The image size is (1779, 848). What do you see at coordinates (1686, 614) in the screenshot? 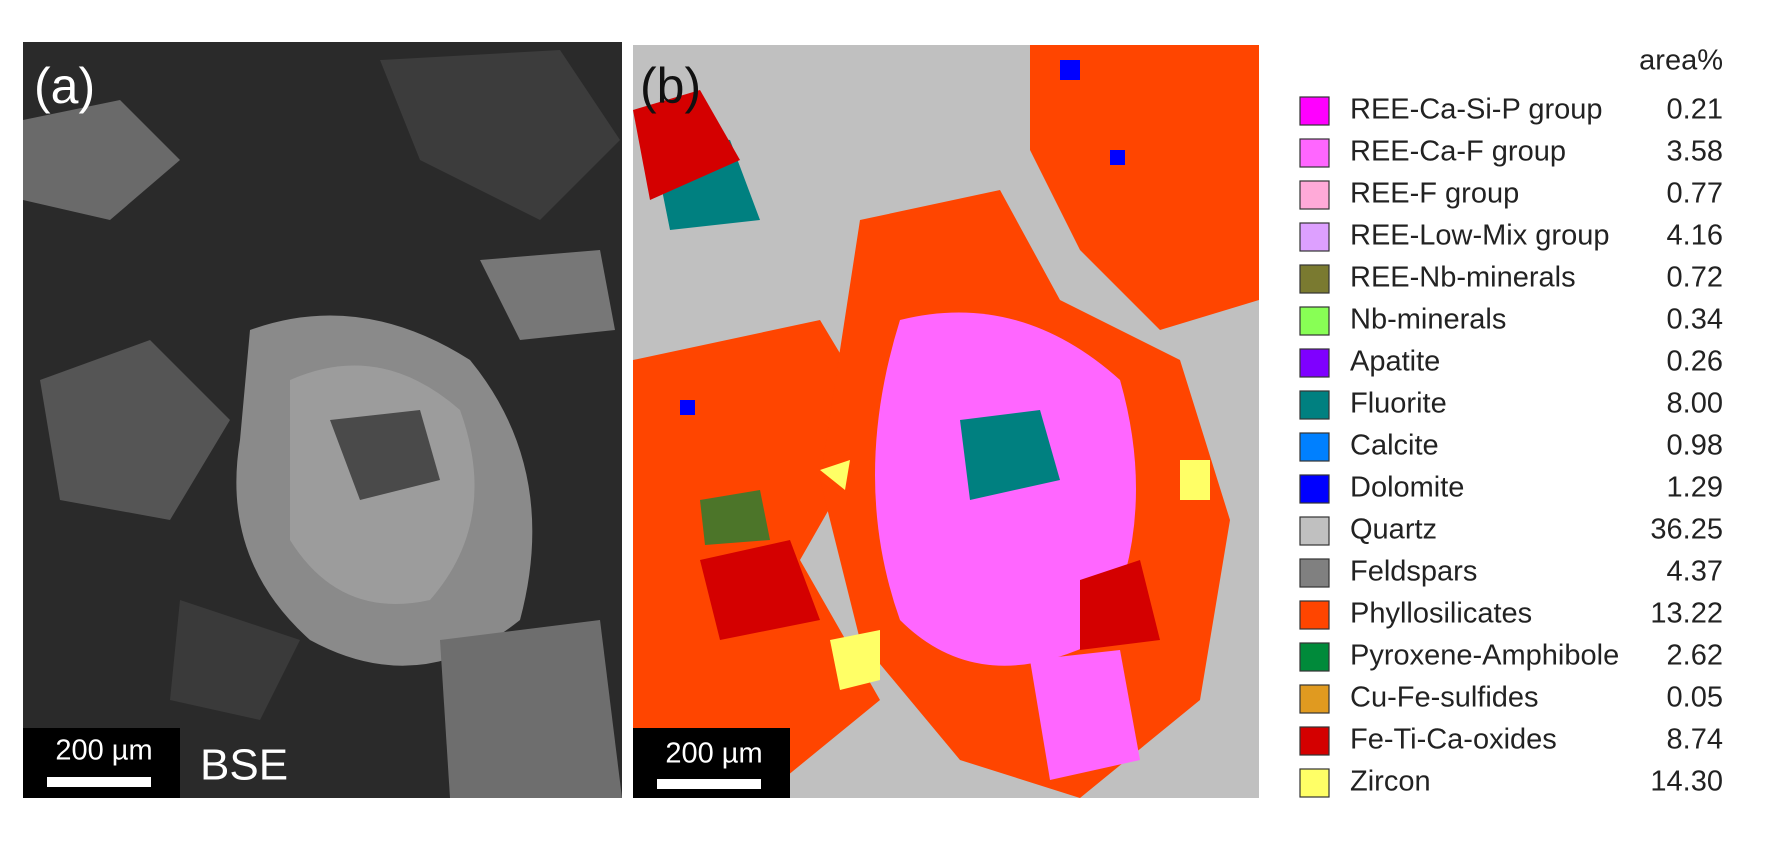
I see `legend-value: 13.22` at bounding box center [1686, 614].